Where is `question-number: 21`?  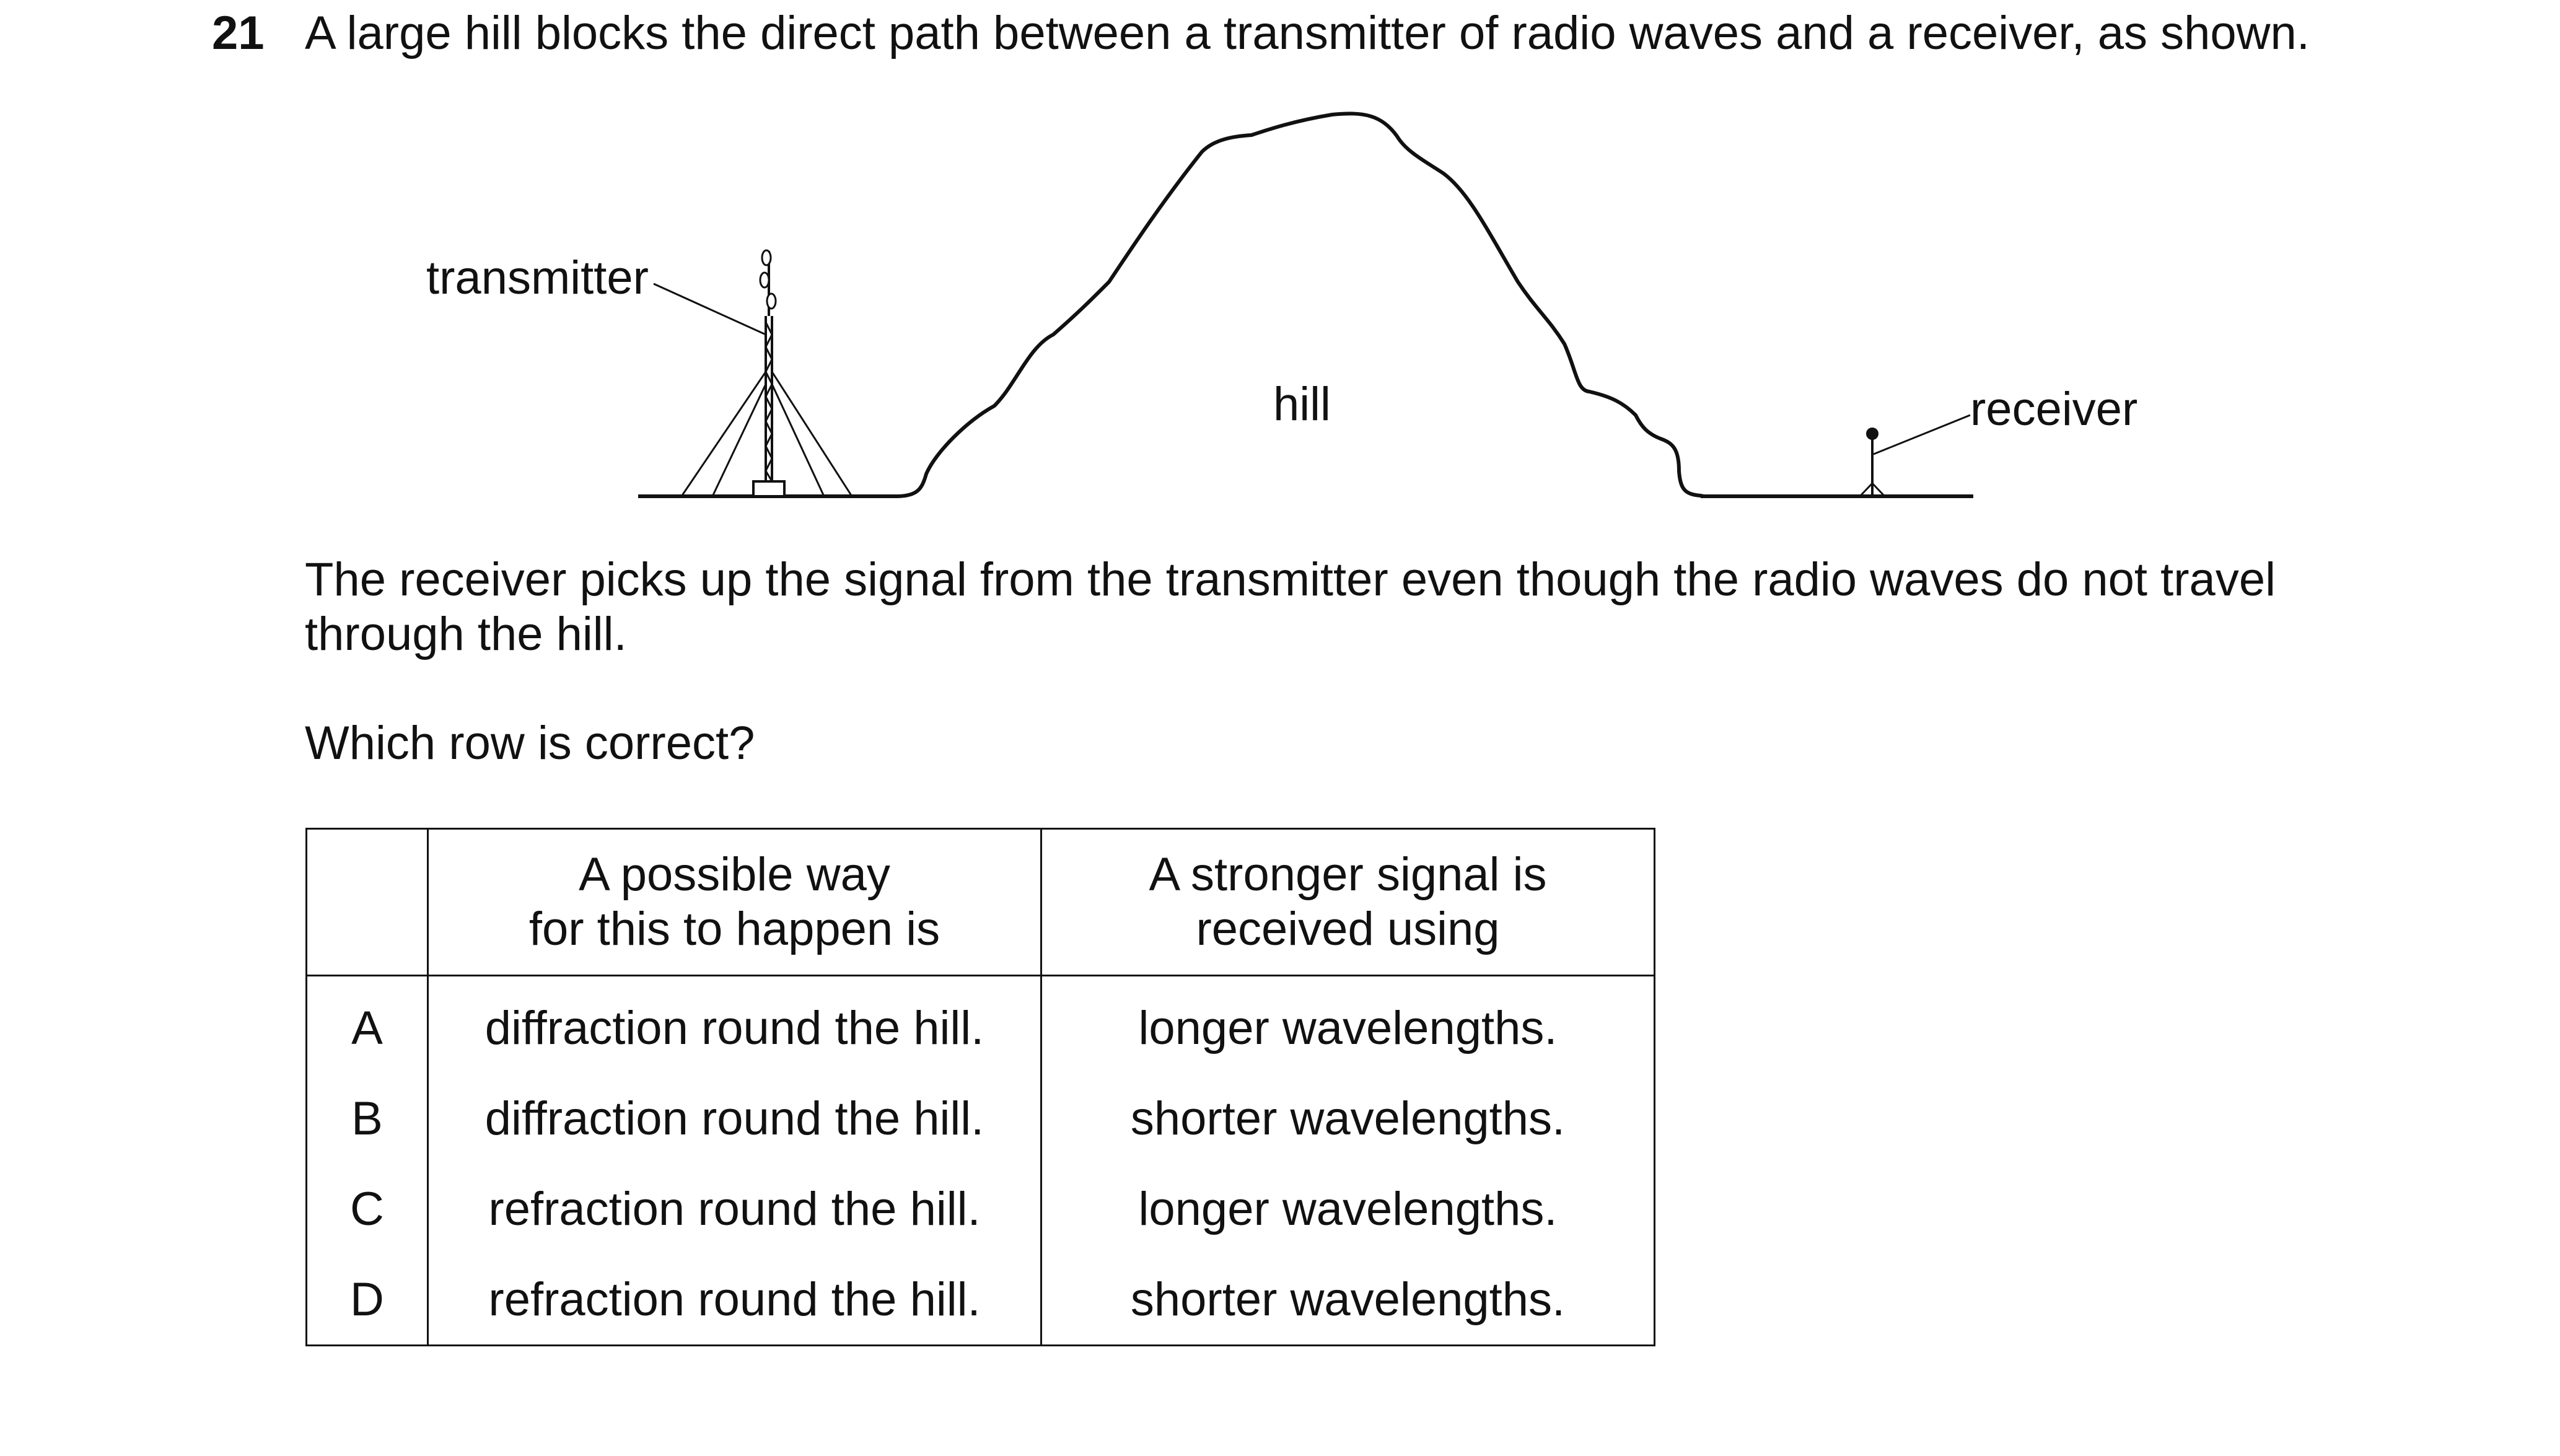
question-number: 21 is located at coordinates (238, 33).